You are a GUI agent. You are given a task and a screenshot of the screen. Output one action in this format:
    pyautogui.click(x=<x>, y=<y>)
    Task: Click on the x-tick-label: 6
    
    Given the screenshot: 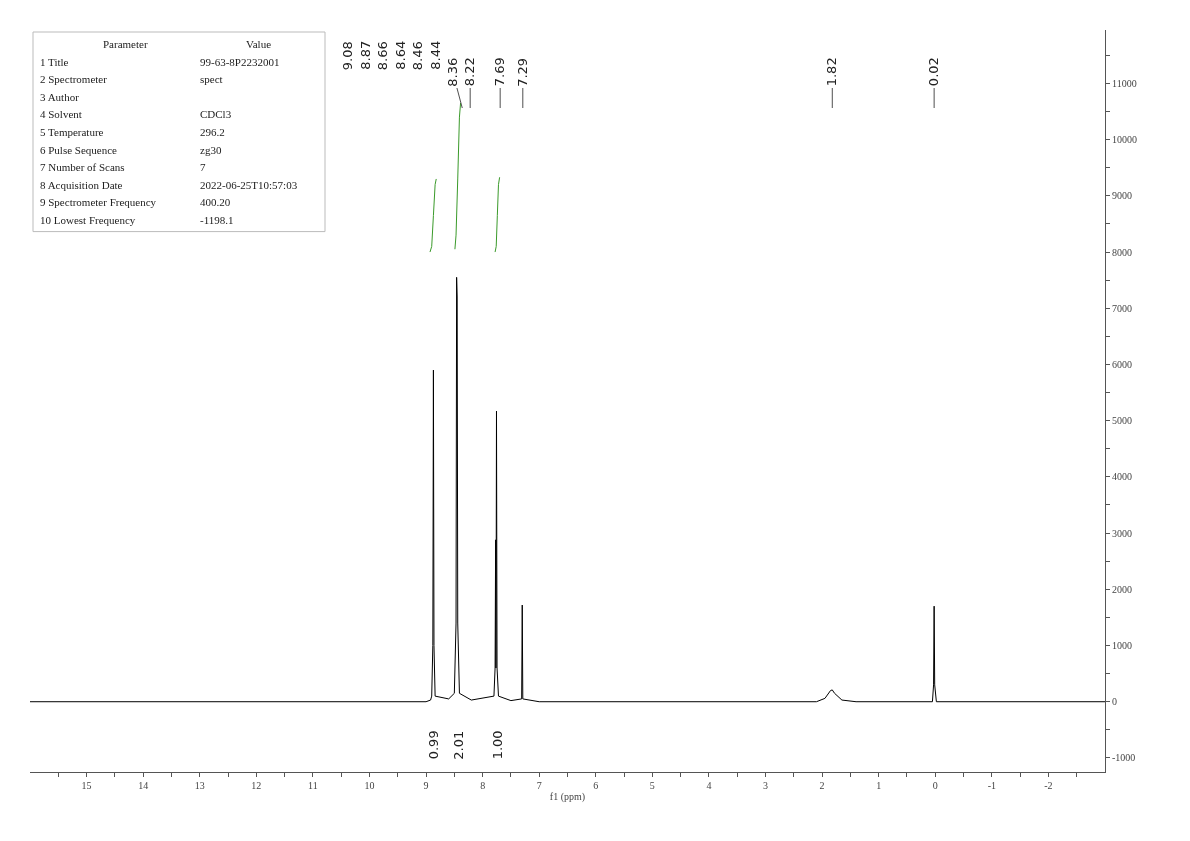 What is the action you would take?
    pyautogui.click(x=596, y=785)
    